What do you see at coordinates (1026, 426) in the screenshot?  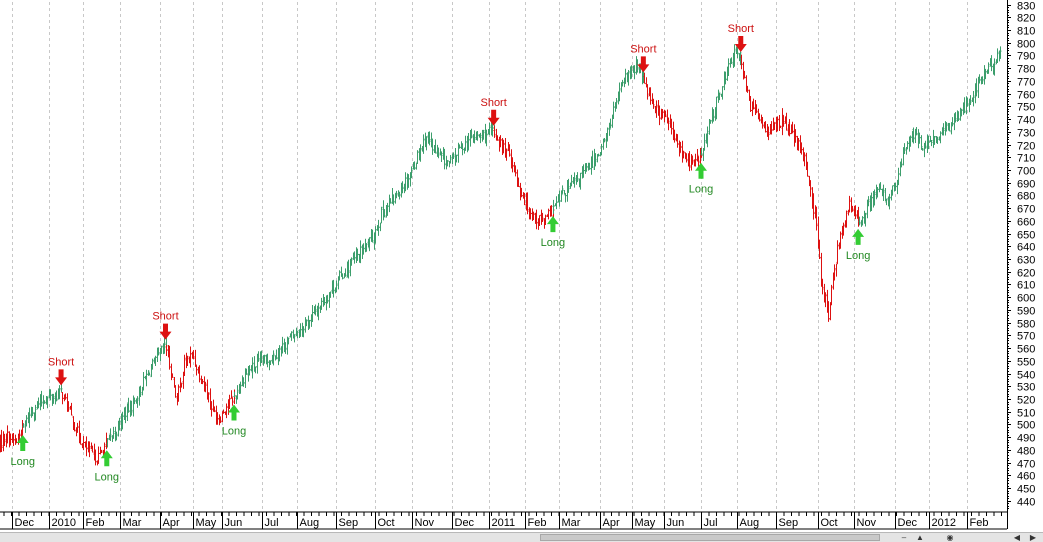 I see `y-tick-label: 500` at bounding box center [1026, 426].